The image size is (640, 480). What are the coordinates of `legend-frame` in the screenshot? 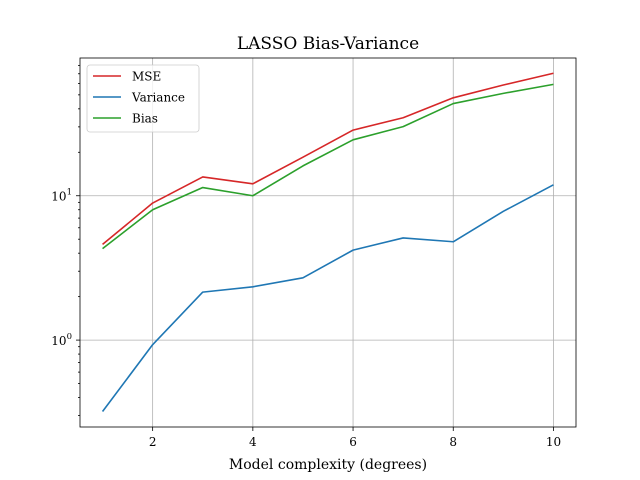 It's located at (143, 98).